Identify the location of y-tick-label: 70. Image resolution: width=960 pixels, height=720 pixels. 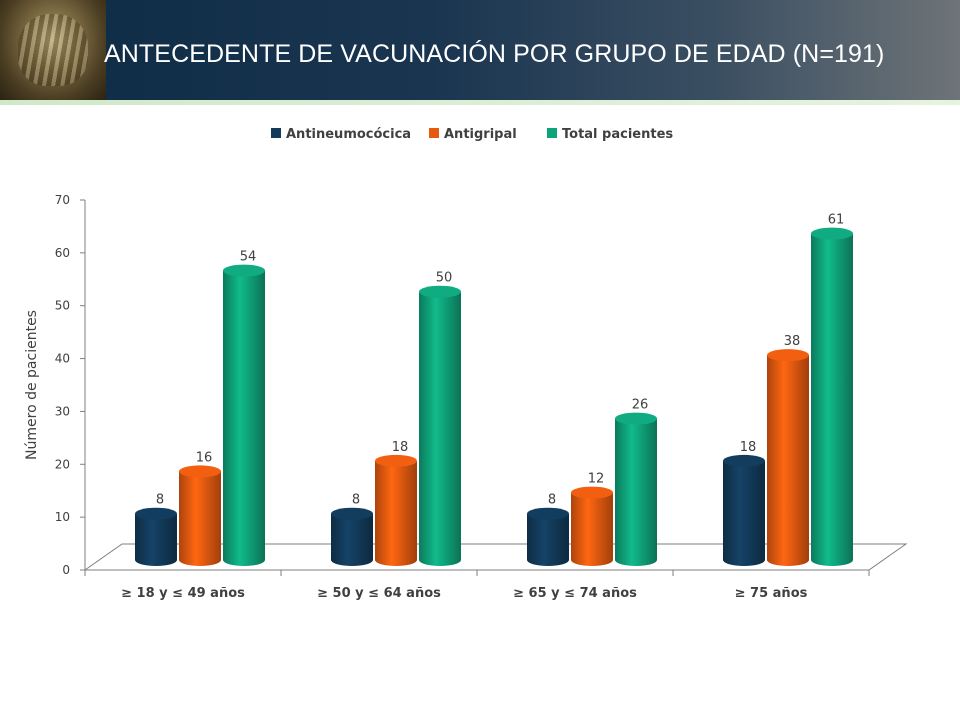
(62, 200).